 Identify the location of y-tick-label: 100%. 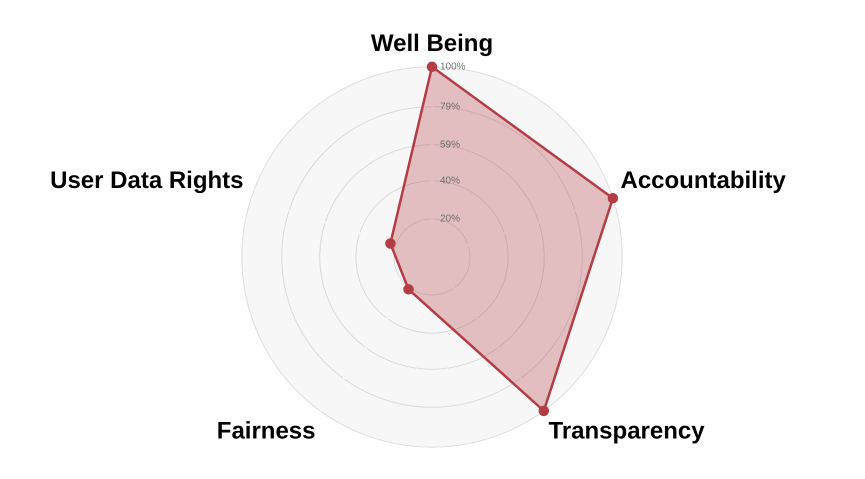
(453, 67).